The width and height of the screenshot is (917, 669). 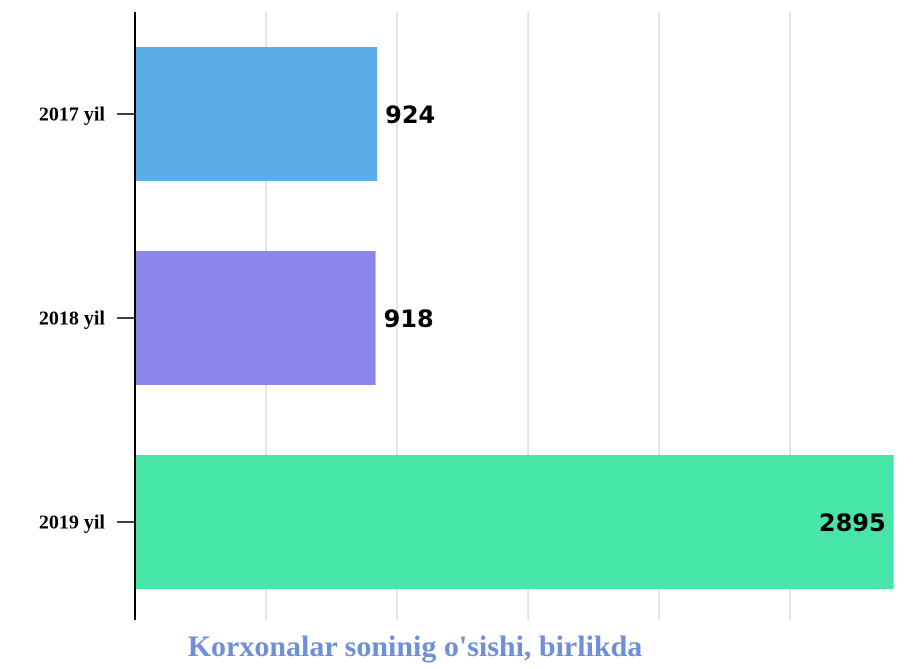 I want to click on value-label: 2895, so click(x=852, y=523).